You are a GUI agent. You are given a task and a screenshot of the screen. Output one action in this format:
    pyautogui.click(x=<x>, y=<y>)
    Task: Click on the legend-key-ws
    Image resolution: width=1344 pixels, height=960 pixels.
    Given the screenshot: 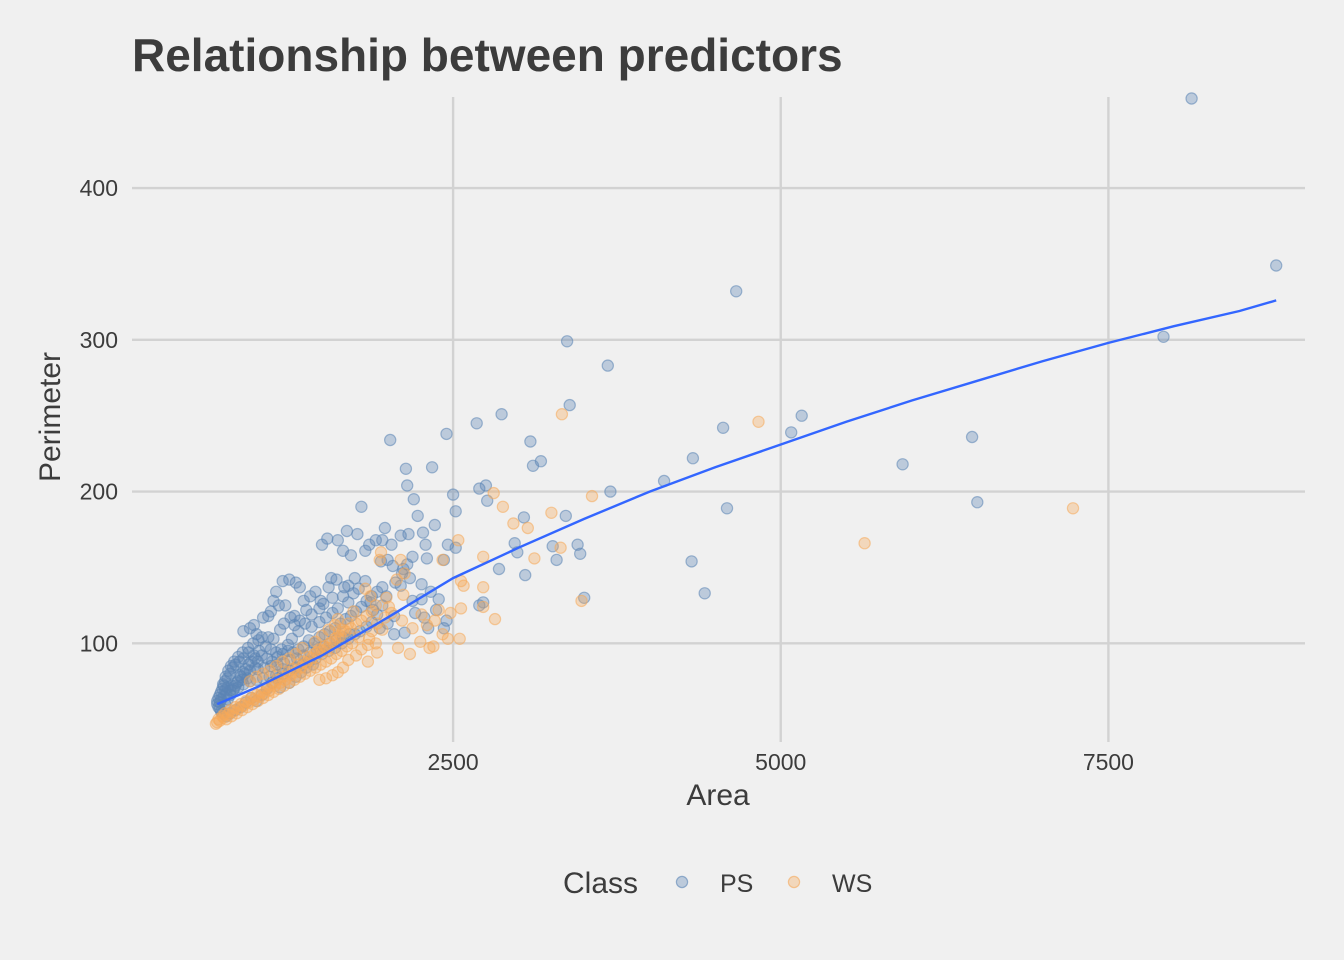 What is the action you would take?
    pyautogui.click(x=794, y=882)
    